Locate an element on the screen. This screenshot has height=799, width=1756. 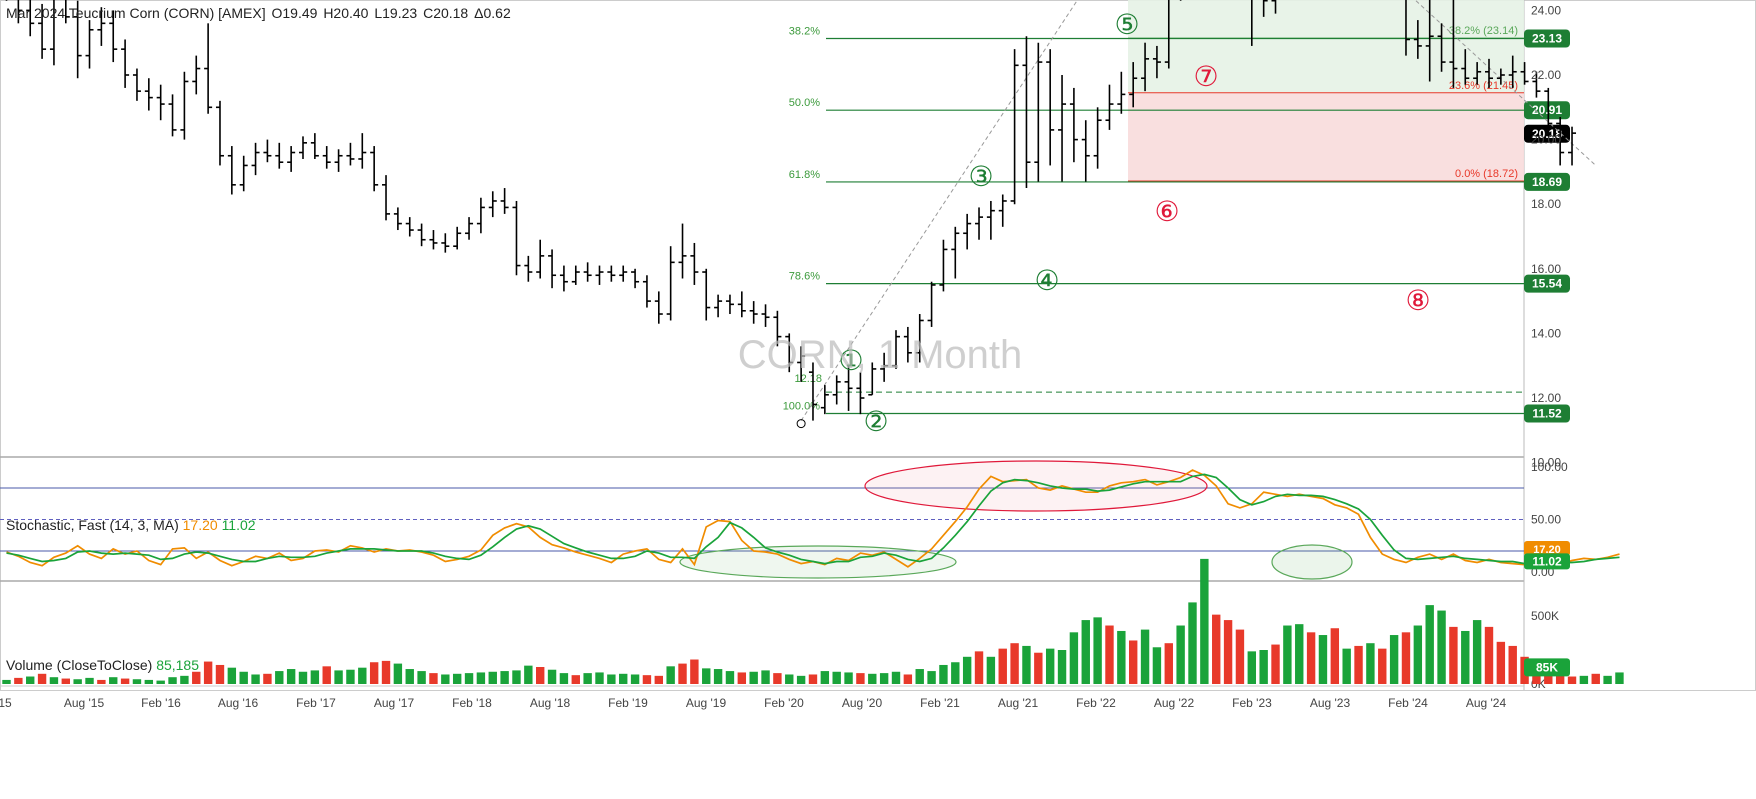
fib-level-label: 78.6% is located at coordinates (804, 277).